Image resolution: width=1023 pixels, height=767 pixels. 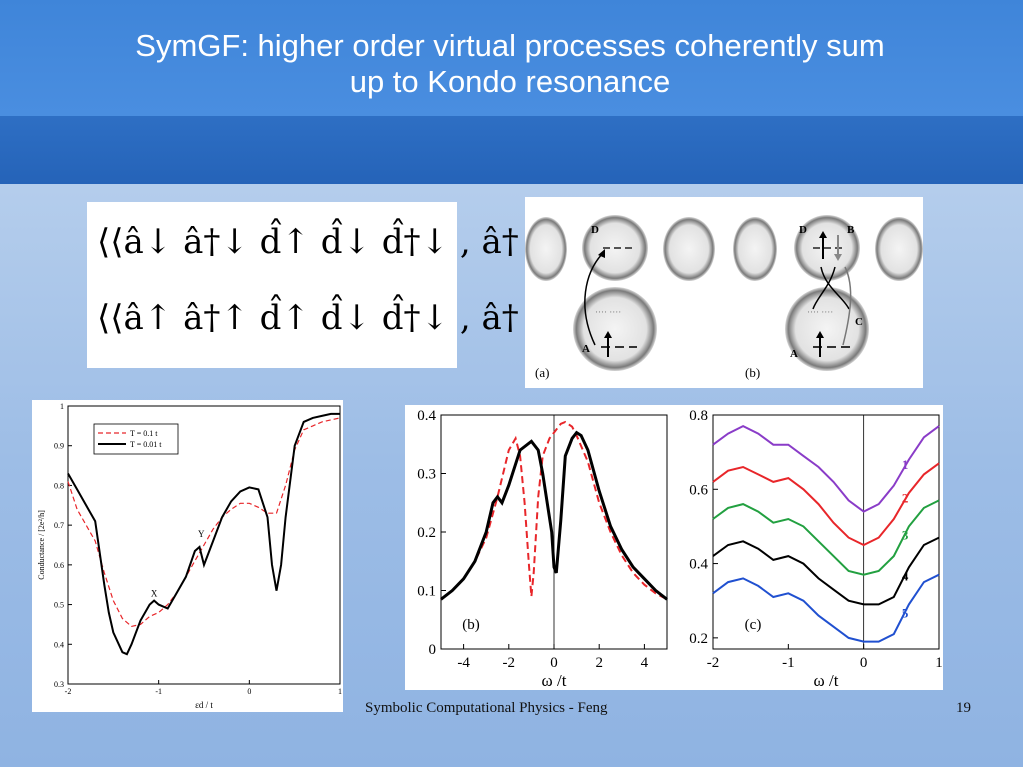 What do you see at coordinates (426, 592) in the screenshot?
I see `y-tick-label: 0.1` at bounding box center [426, 592].